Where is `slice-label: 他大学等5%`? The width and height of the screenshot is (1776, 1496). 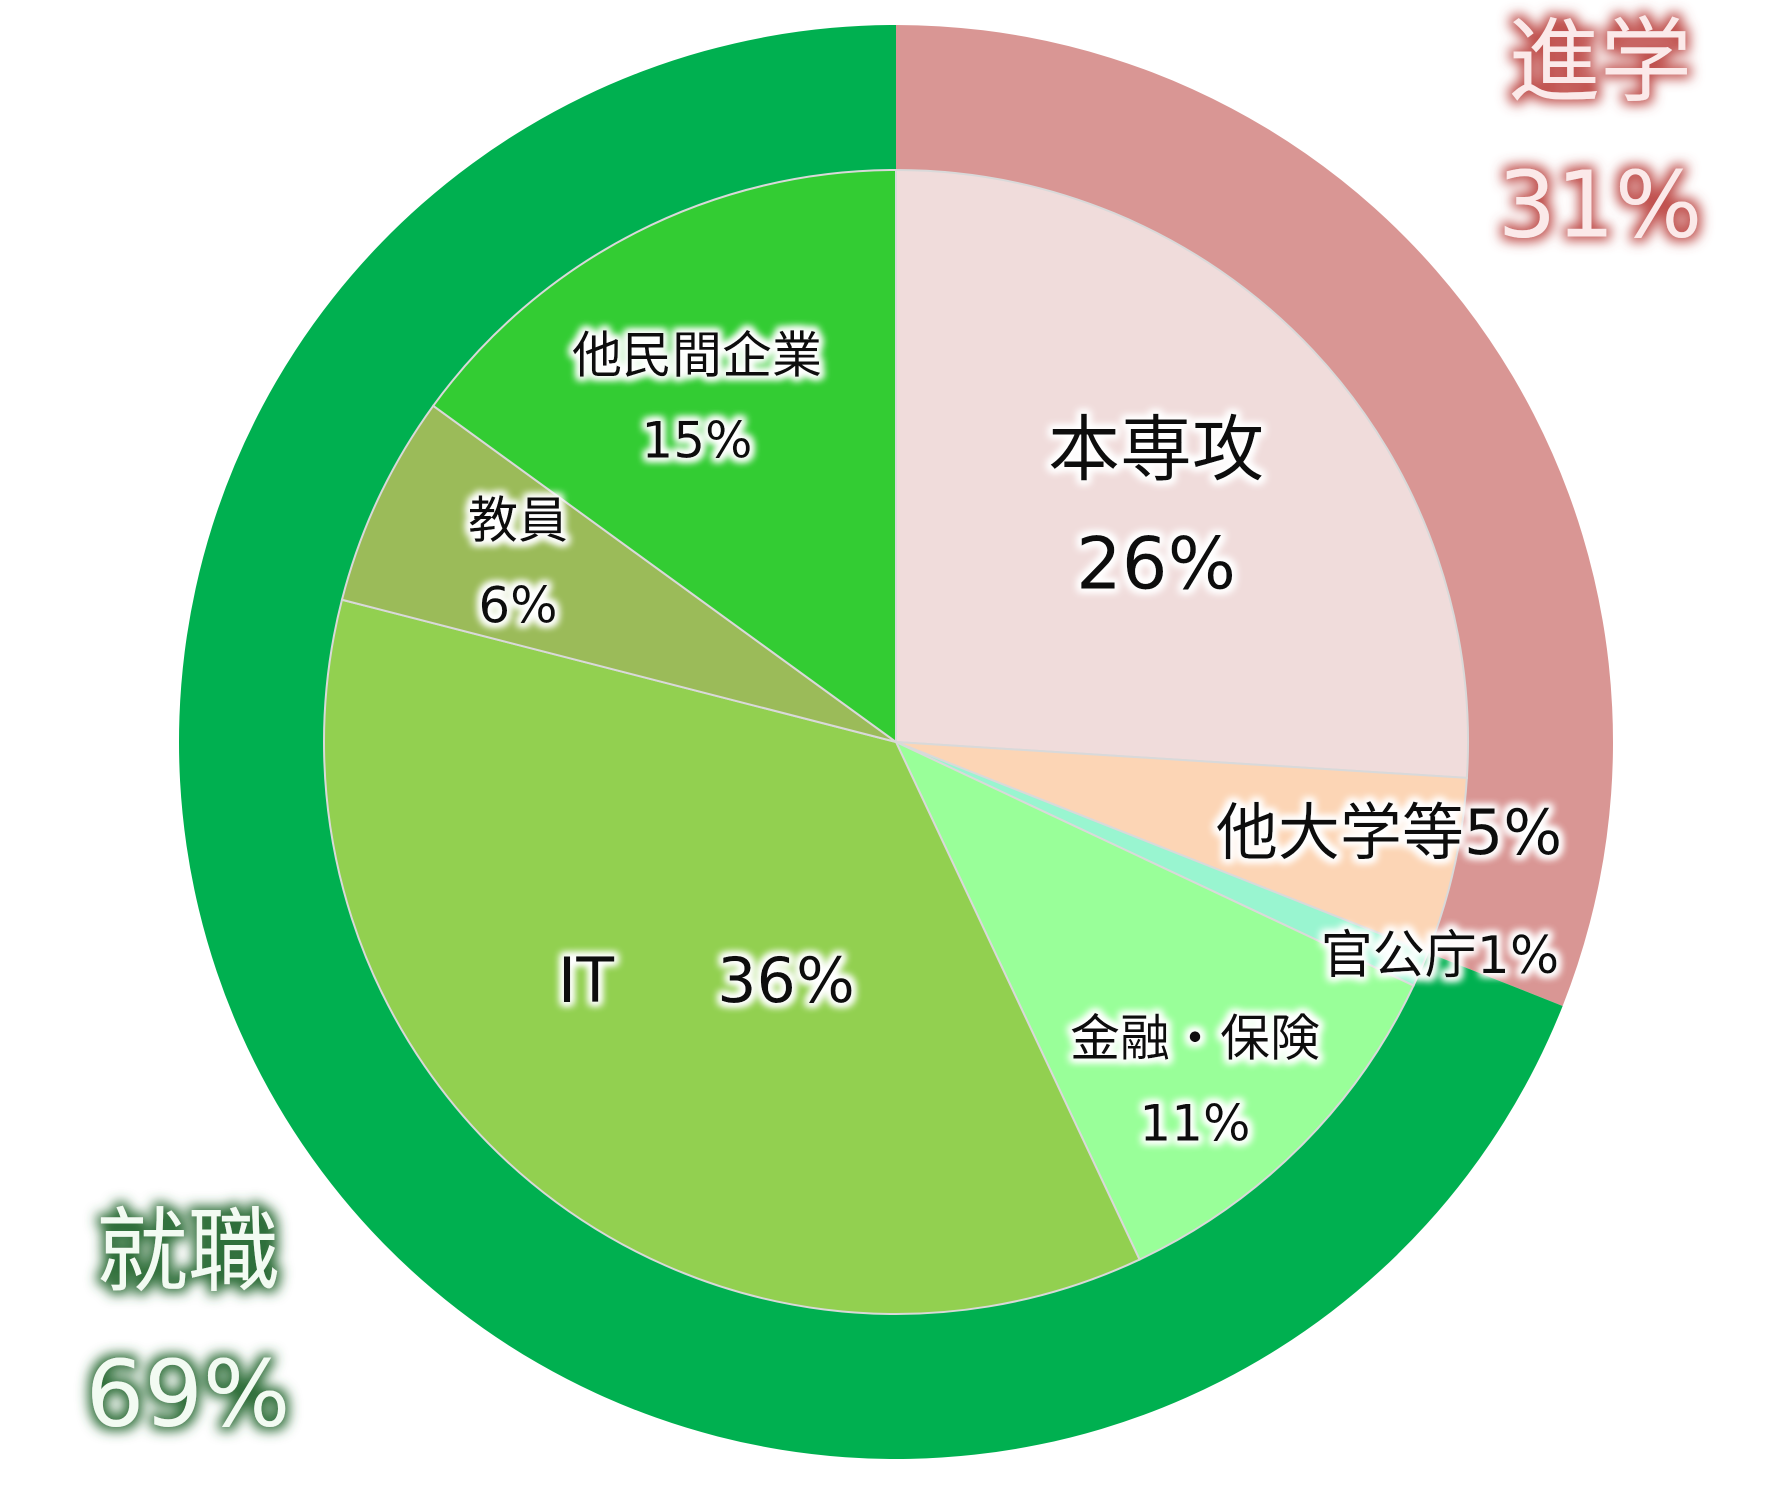 slice-label: 他大学等5% is located at coordinates (1389, 832).